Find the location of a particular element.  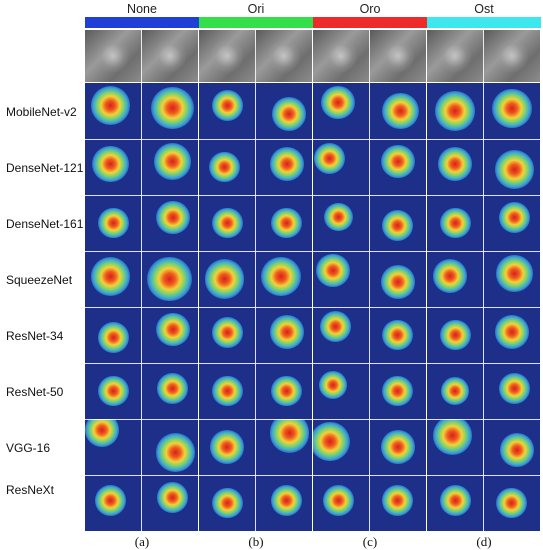

panel-label-a: (a) is located at coordinates (142, 541).